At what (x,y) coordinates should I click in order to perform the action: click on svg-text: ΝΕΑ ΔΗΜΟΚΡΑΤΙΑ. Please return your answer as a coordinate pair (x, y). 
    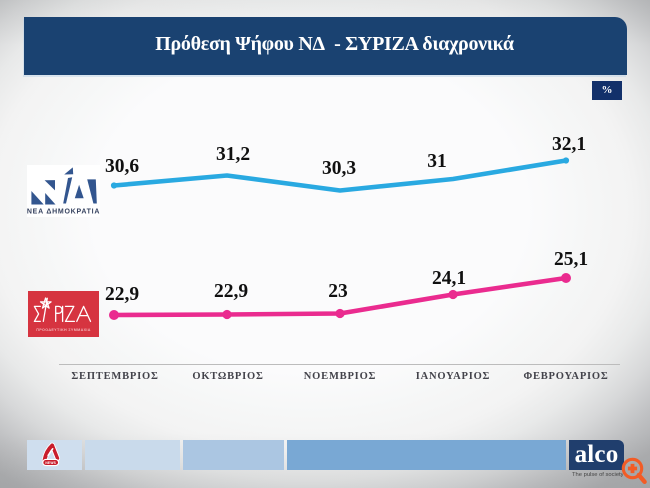
    Looking at the image, I should click on (63, 212).